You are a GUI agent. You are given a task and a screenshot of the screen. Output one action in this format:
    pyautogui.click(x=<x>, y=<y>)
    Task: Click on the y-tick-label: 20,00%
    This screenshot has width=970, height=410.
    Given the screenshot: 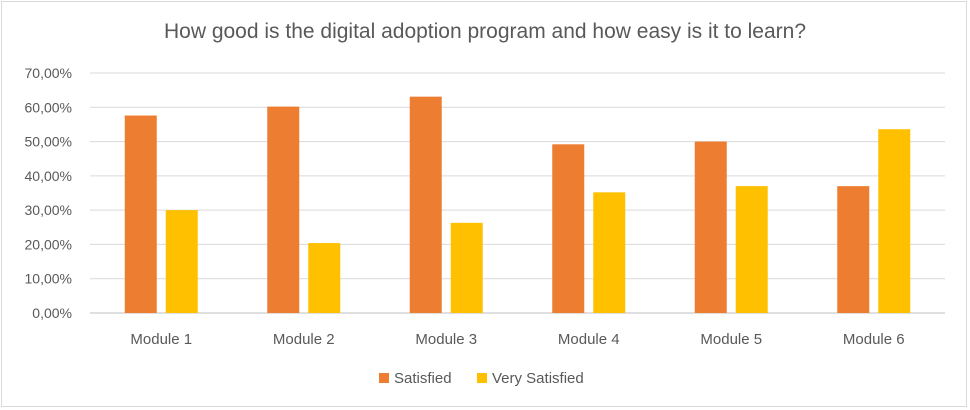 What is the action you would take?
    pyautogui.click(x=48, y=244)
    